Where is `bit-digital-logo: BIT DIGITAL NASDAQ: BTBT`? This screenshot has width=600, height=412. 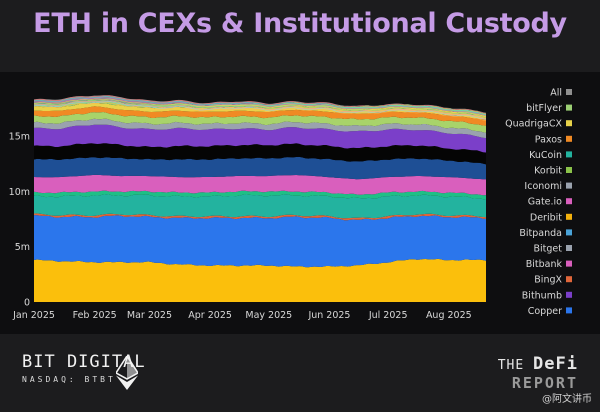
bit-digital-logo: BIT DIGITAL NASDAQ: BTBT is located at coordinates (84, 368).